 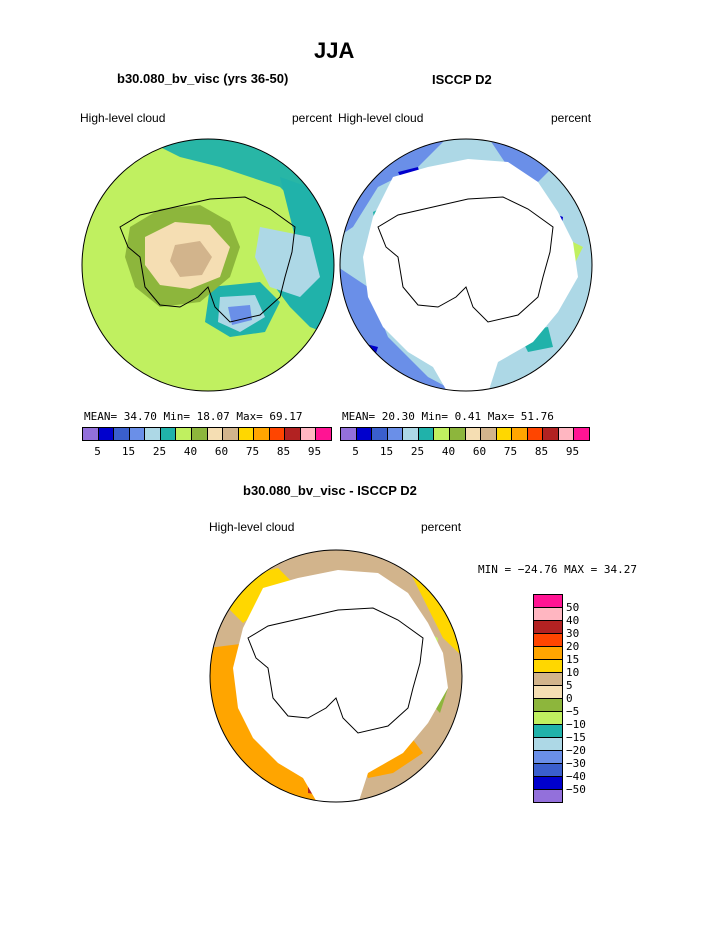 What do you see at coordinates (441, 527) in the screenshot?
I see `panel3-right-label: percent` at bounding box center [441, 527].